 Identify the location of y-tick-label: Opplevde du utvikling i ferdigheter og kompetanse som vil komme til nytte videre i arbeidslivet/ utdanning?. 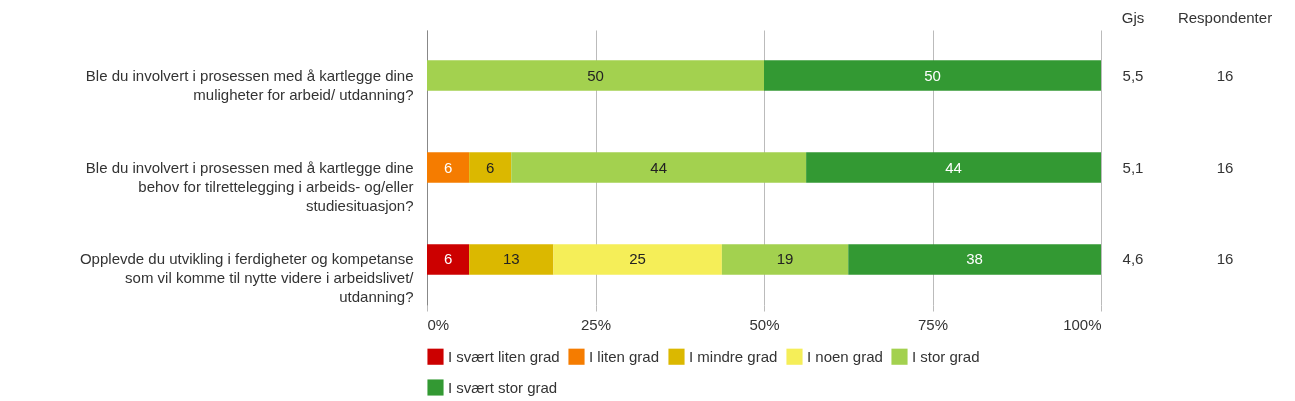
(247, 278).